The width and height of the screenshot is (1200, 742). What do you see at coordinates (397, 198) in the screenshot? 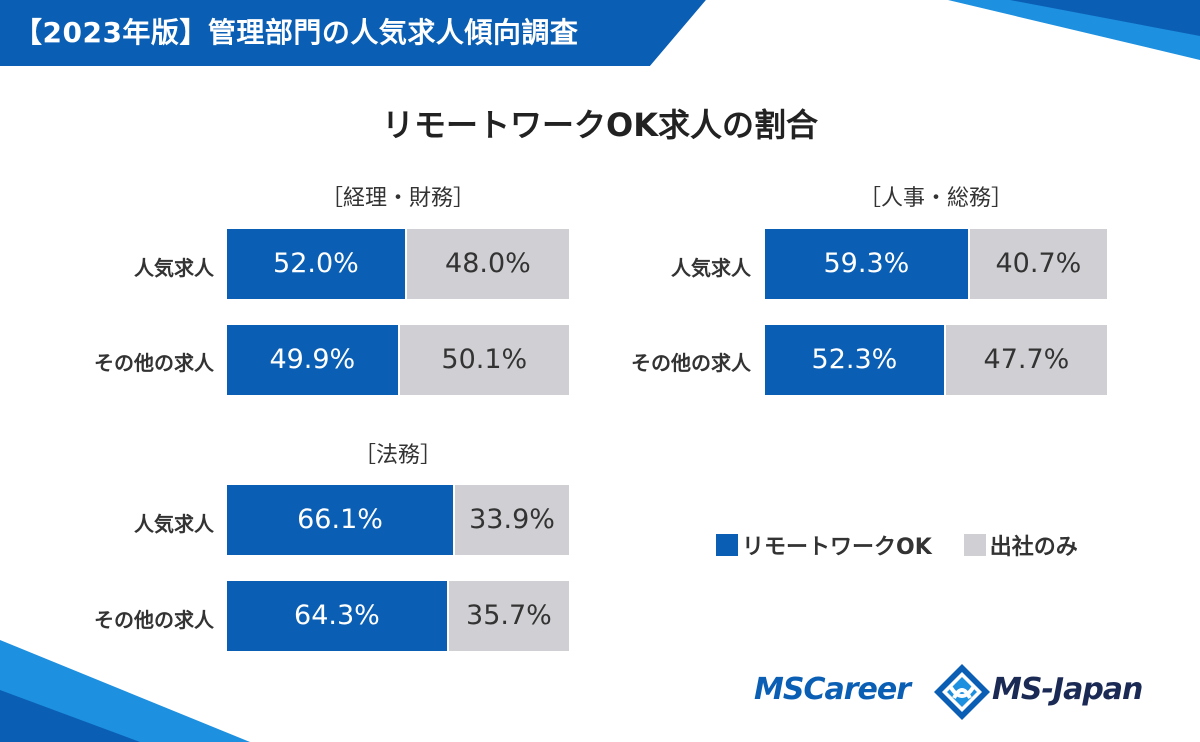
I see `panel-title-accounting: ［経理・財務］` at bounding box center [397, 198].